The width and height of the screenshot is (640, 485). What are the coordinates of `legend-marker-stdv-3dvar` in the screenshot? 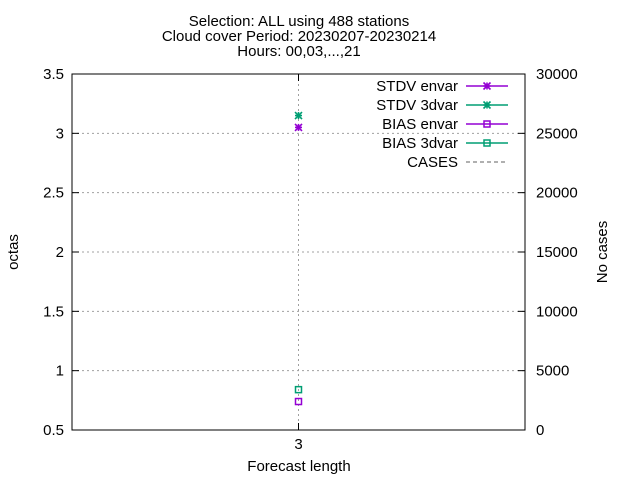 It's located at (487, 105).